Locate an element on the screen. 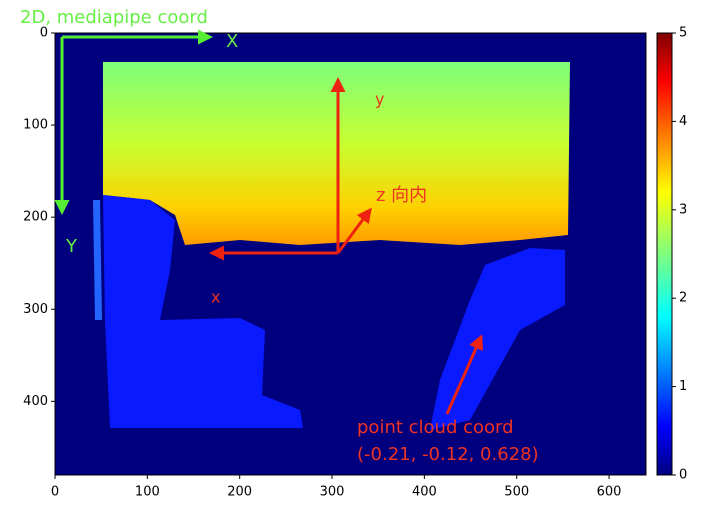  annotation: y is located at coordinates (379, 99).